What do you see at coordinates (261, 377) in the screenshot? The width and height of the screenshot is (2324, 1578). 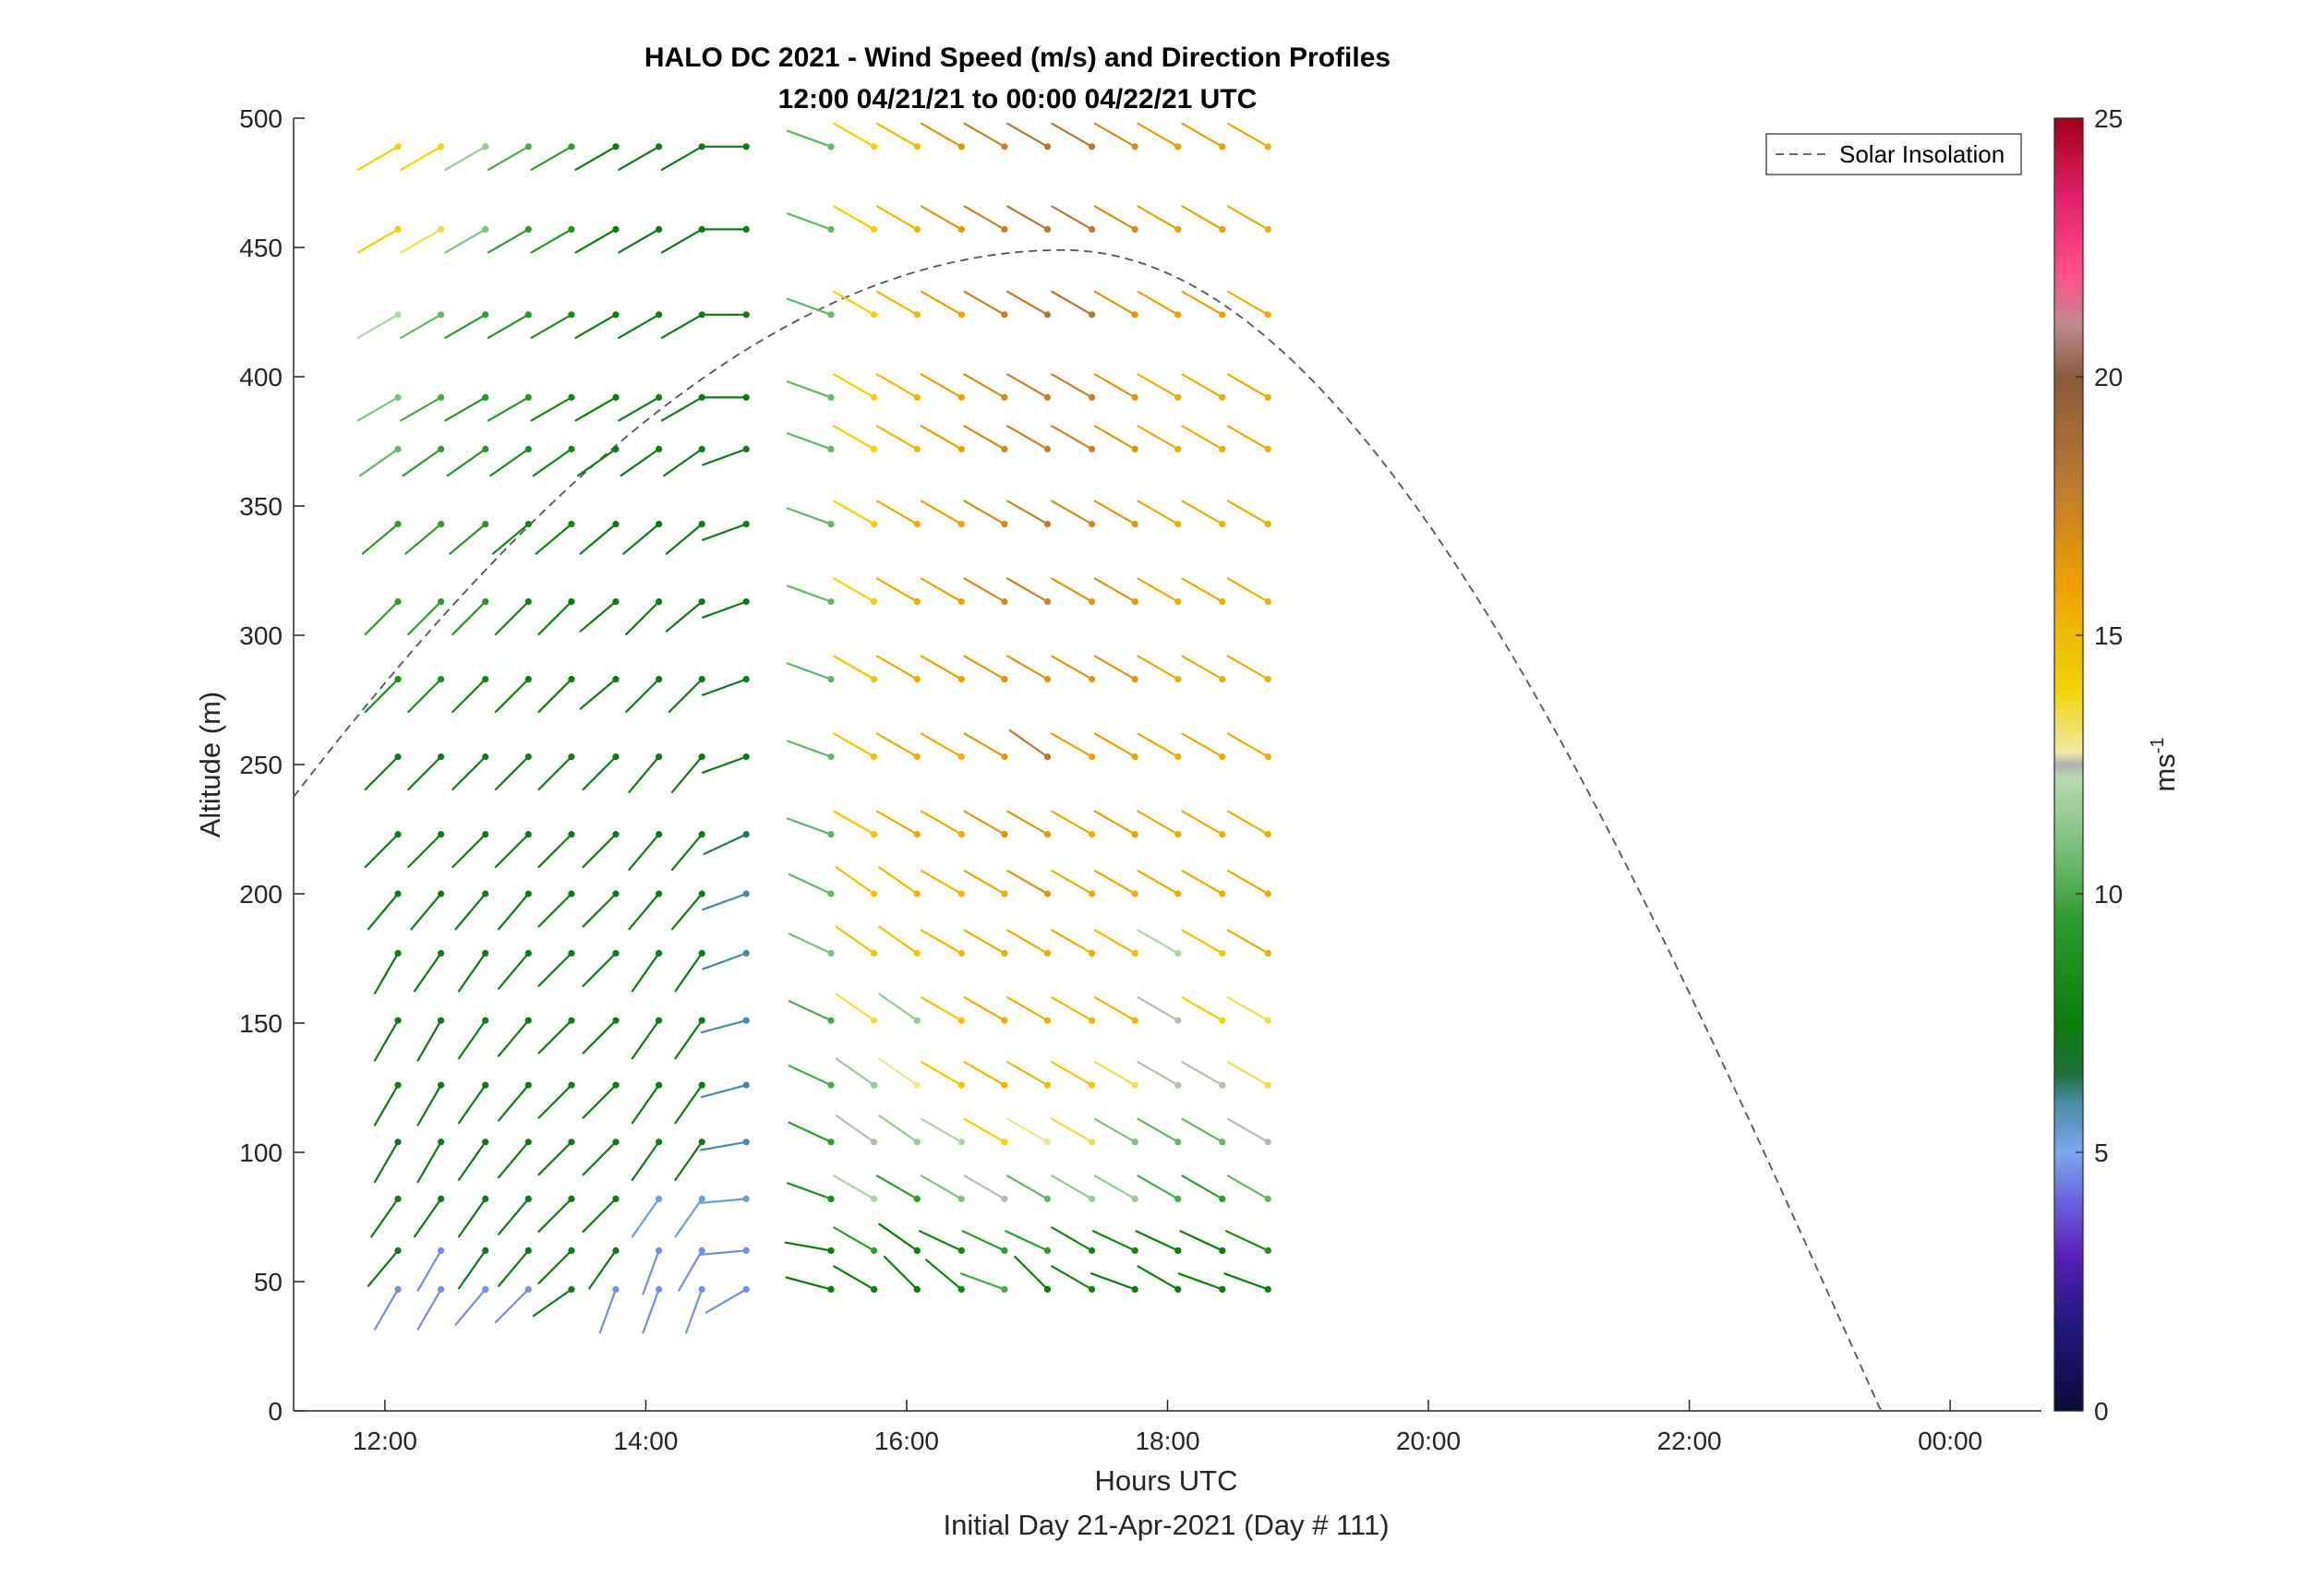 I see `y-tick-label: 400` at bounding box center [261, 377].